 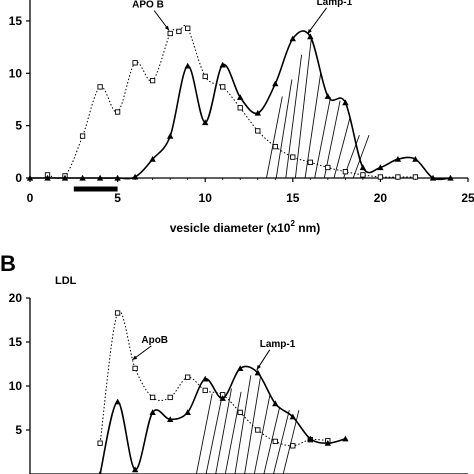 What do you see at coordinates (230, 228) in the screenshot?
I see `x-axis-label-main: vesicle diameter (x10` at bounding box center [230, 228].